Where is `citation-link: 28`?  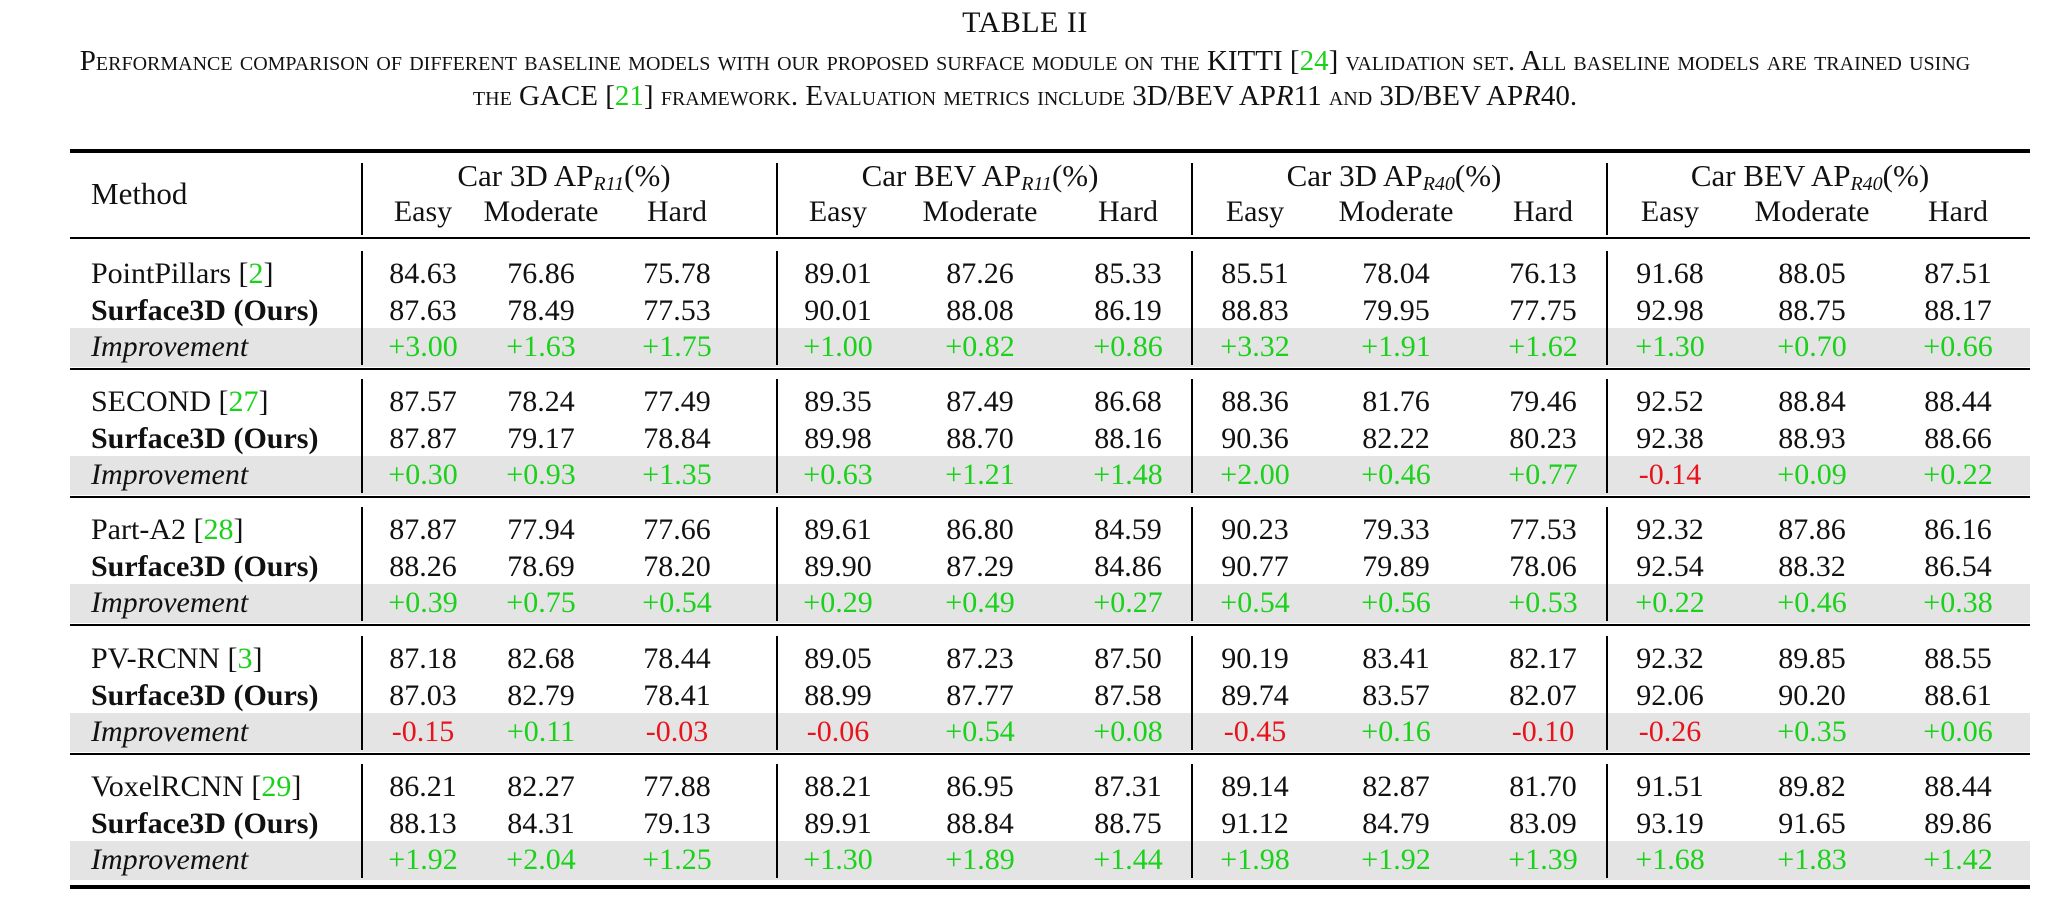
citation-link: 28 is located at coordinates (218, 529).